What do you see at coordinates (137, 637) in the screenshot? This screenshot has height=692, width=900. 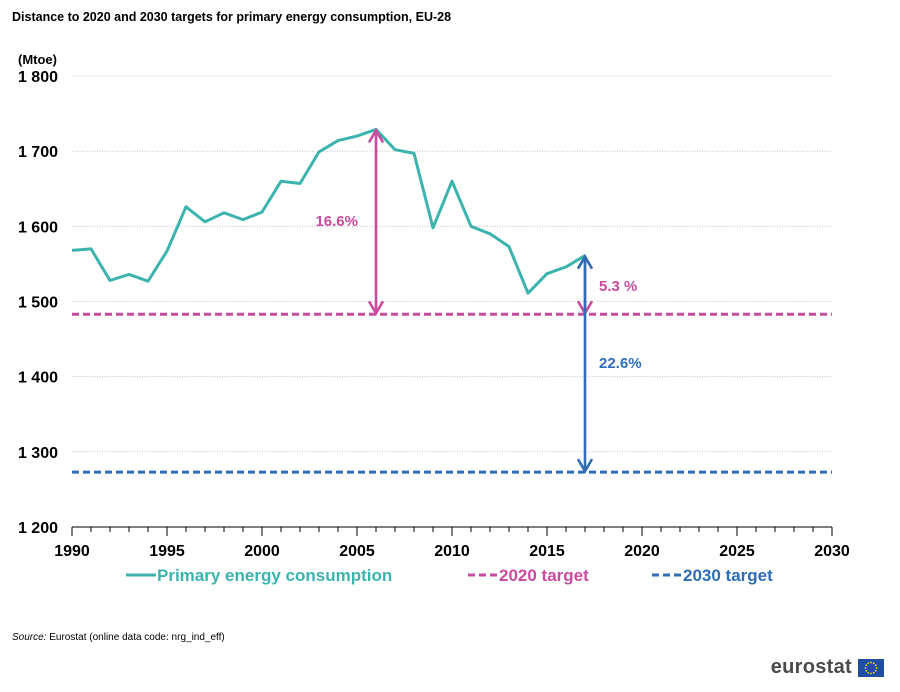 I see `source-text: Eurostat (online data code: nrg_ind_eff)` at bounding box center [137, 637].